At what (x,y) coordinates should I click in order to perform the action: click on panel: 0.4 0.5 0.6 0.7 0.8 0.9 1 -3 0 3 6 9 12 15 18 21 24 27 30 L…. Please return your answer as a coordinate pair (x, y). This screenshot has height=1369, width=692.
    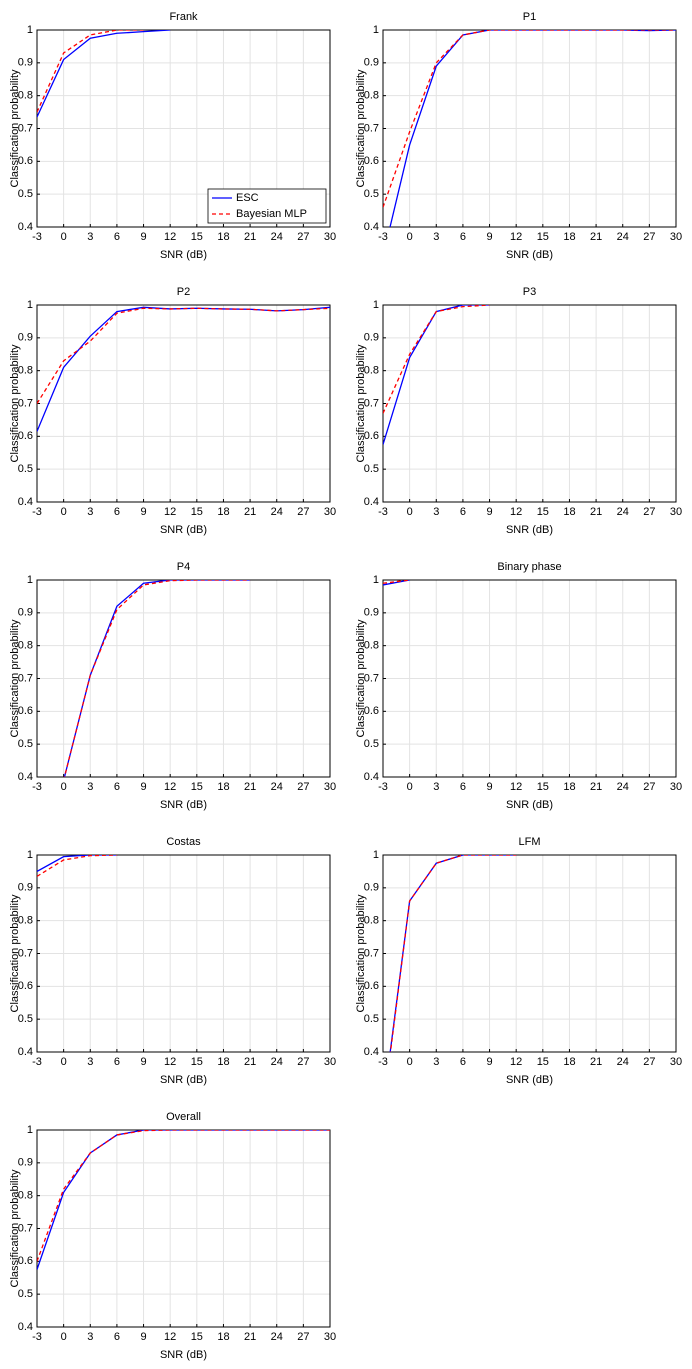
    Looking at the image, I should click on (518, 961).